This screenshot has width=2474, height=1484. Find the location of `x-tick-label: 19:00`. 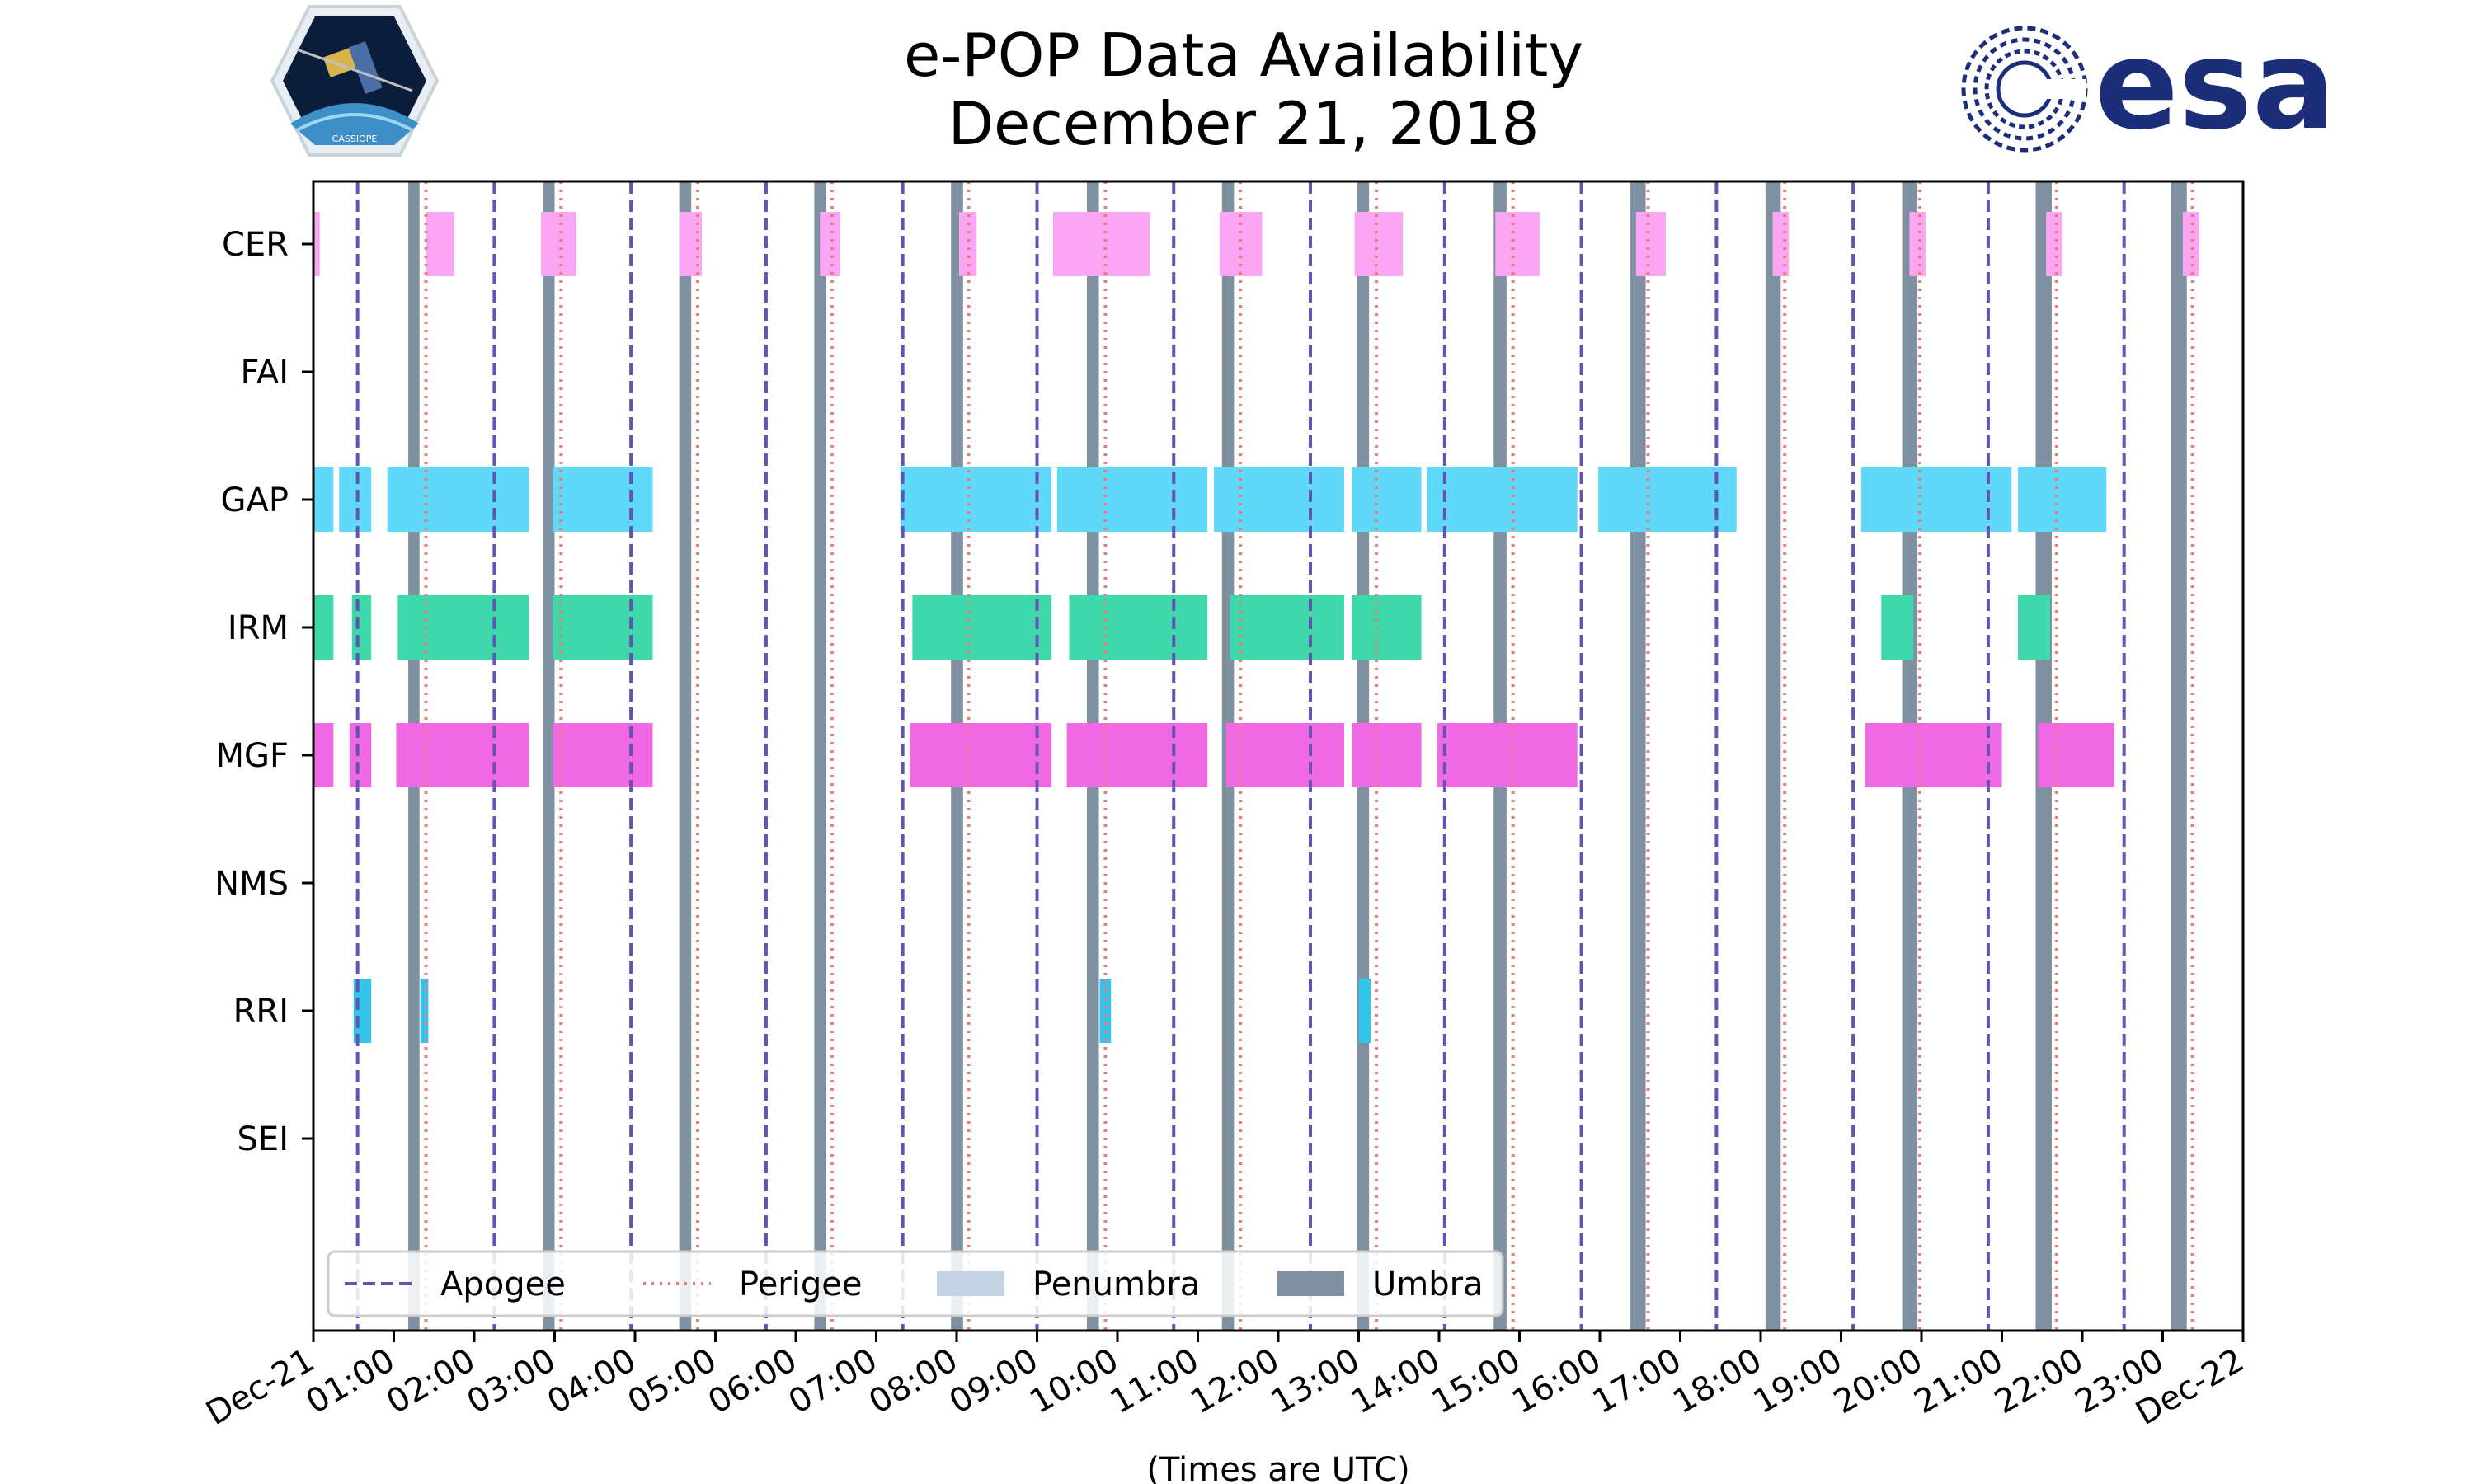

x-tick-label: 19:00 is located at coordinates (1798, 1381).